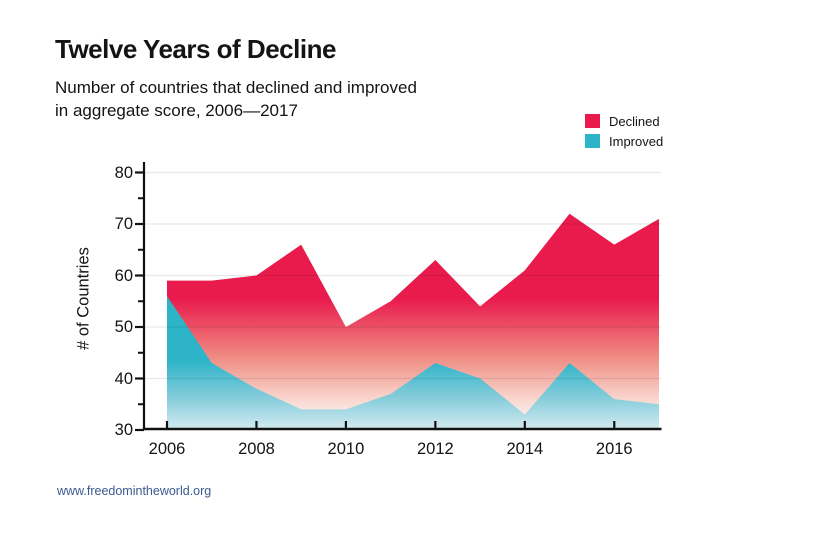 This screenshot has width=820, height=545. I want to click on y-tick-label-30: 30, so click(123, 430).